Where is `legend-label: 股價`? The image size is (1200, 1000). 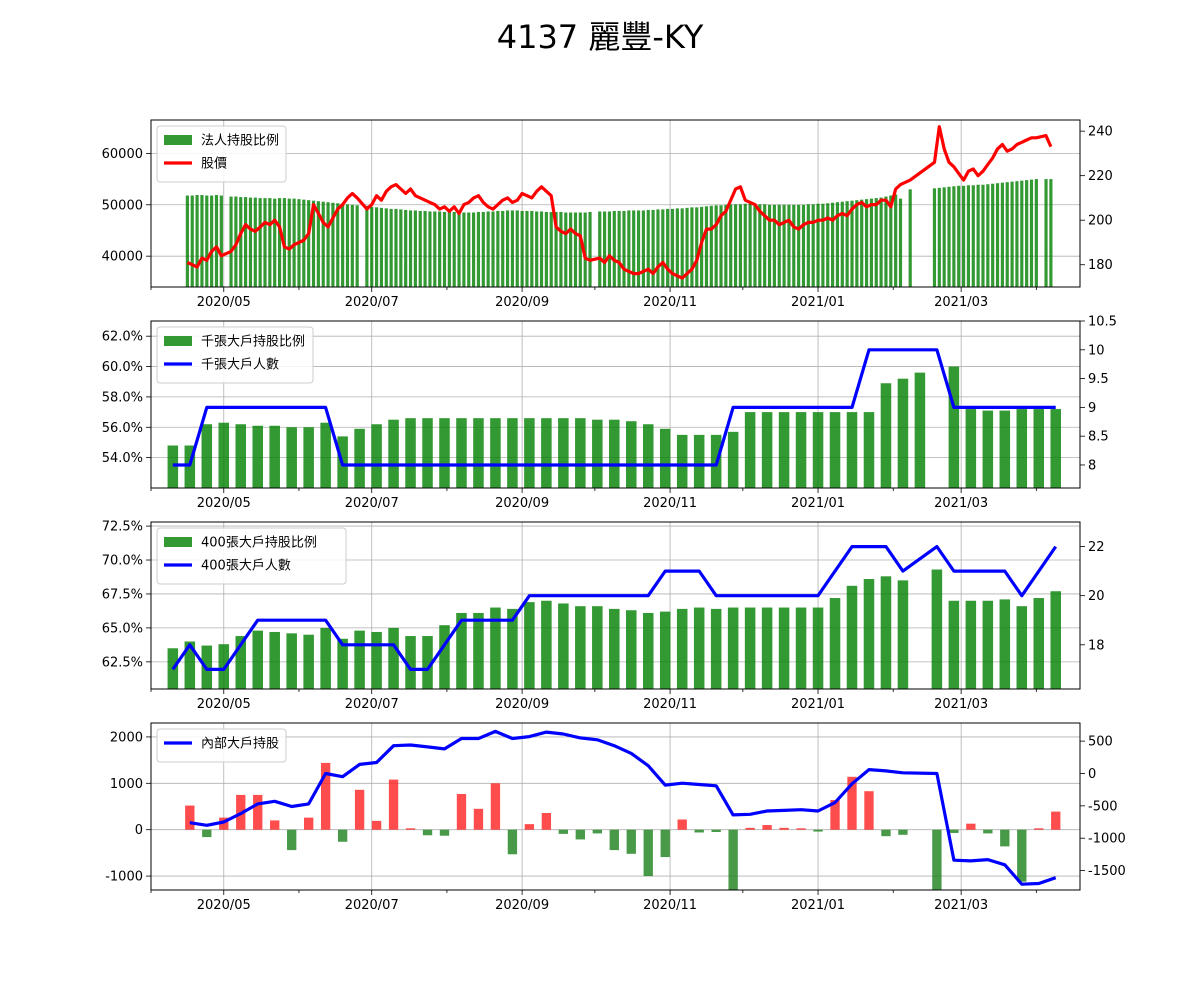
legend-label: 股價 is located at coordinates (214, 164).